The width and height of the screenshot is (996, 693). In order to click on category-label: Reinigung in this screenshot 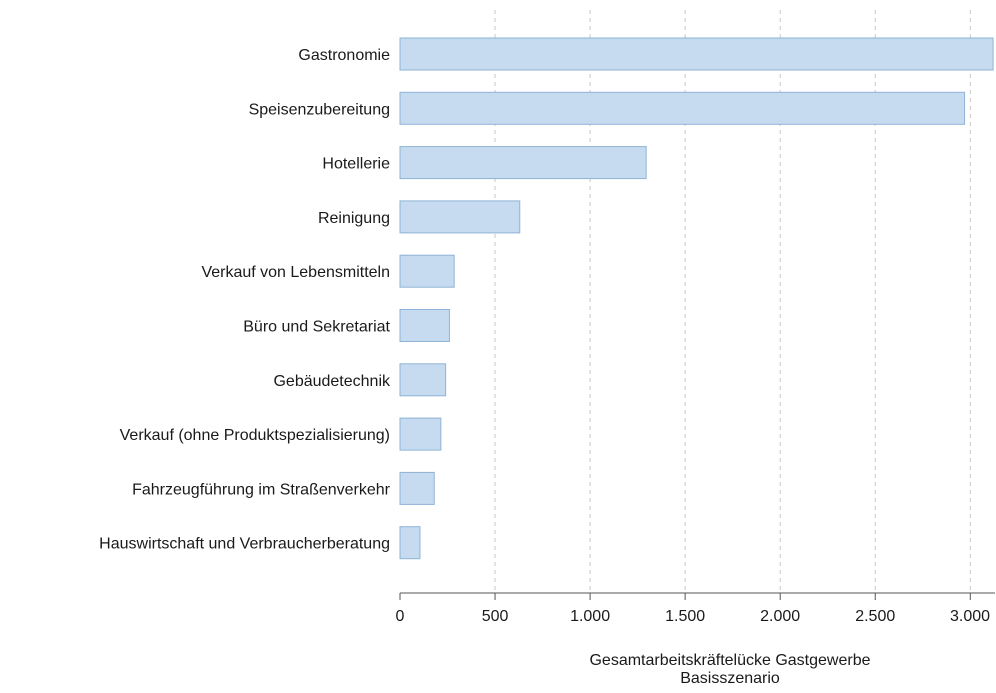, I will do `click(354, 218)`.